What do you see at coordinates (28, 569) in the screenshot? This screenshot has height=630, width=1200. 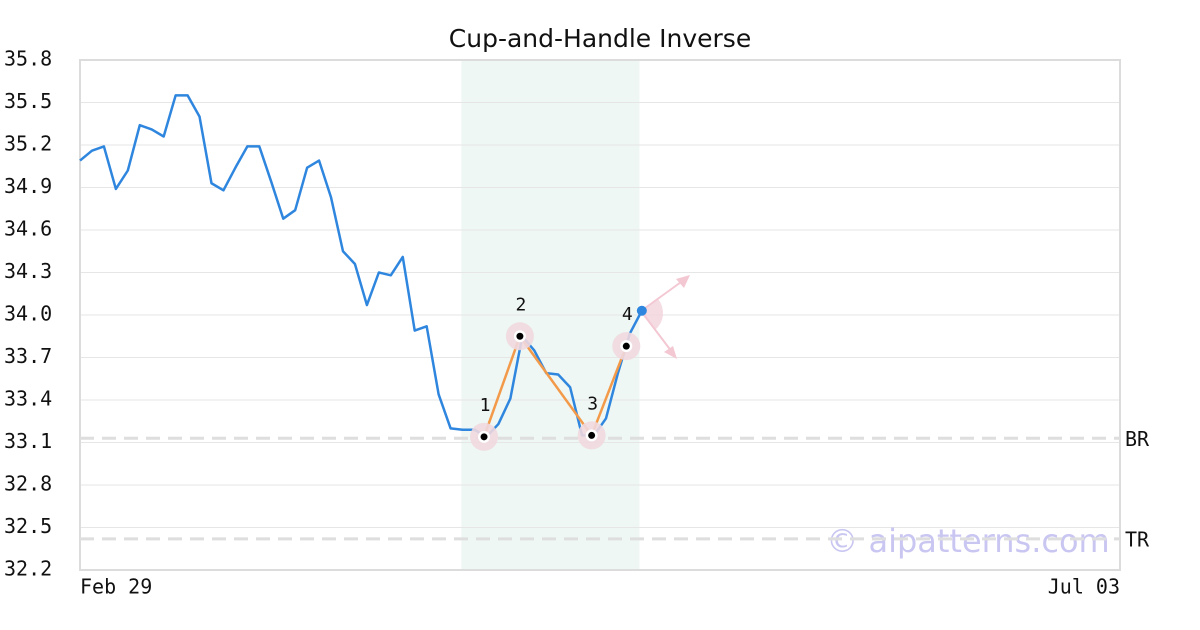 I see `y-tick-label: 32.2` at bounding box center [28, 569].